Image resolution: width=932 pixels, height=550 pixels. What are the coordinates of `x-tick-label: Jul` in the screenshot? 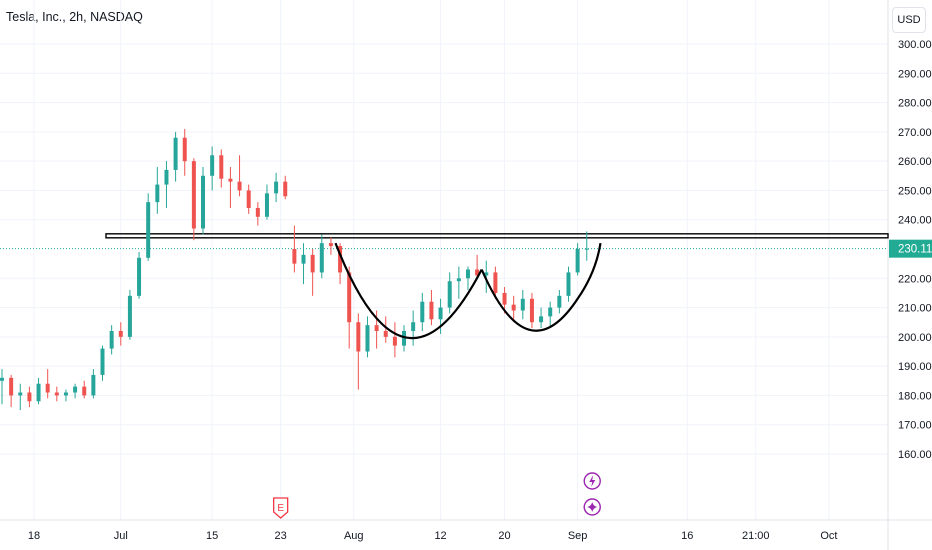 It's located at (121, 536).